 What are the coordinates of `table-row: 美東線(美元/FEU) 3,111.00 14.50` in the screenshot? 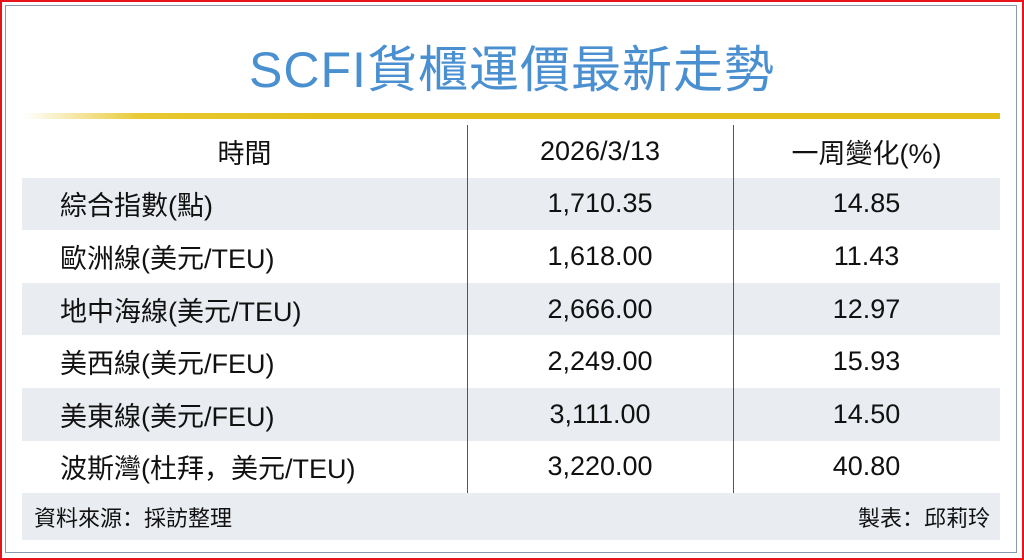 It's located at (511, 414).